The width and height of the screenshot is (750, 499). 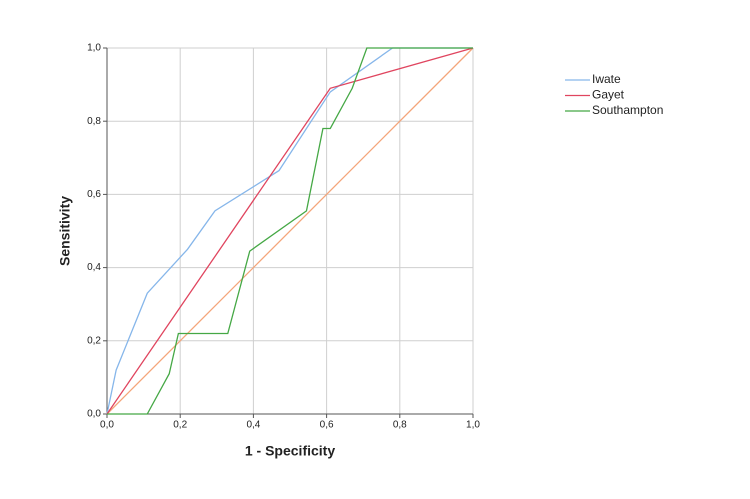 What do you see at coordinates (290, 451) in the screenshot?
I see `x-axis-title: 1 - Specificity` at bounding box center [290, 451].